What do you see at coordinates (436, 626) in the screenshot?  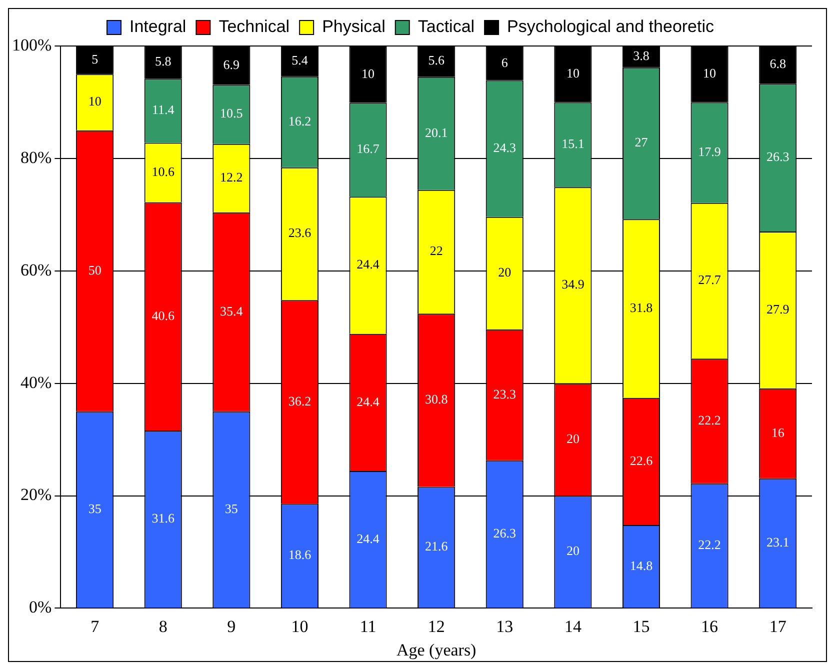 I see `x-tick-label: 12` at bounding box center [436, 626].